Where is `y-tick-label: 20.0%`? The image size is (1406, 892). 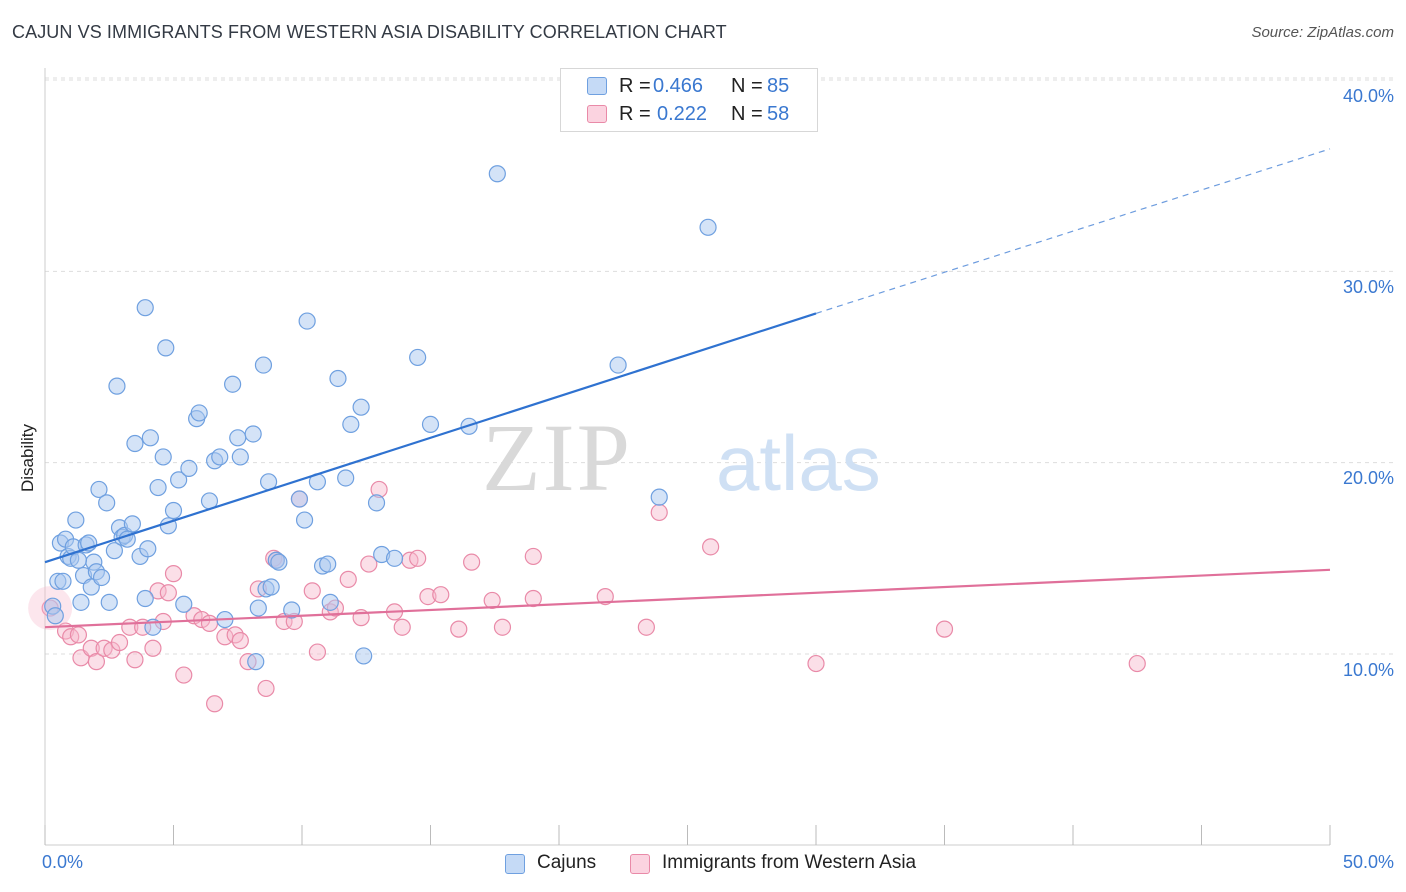 y-tick-label: 20.0% is located at coordinates (1368, 478).